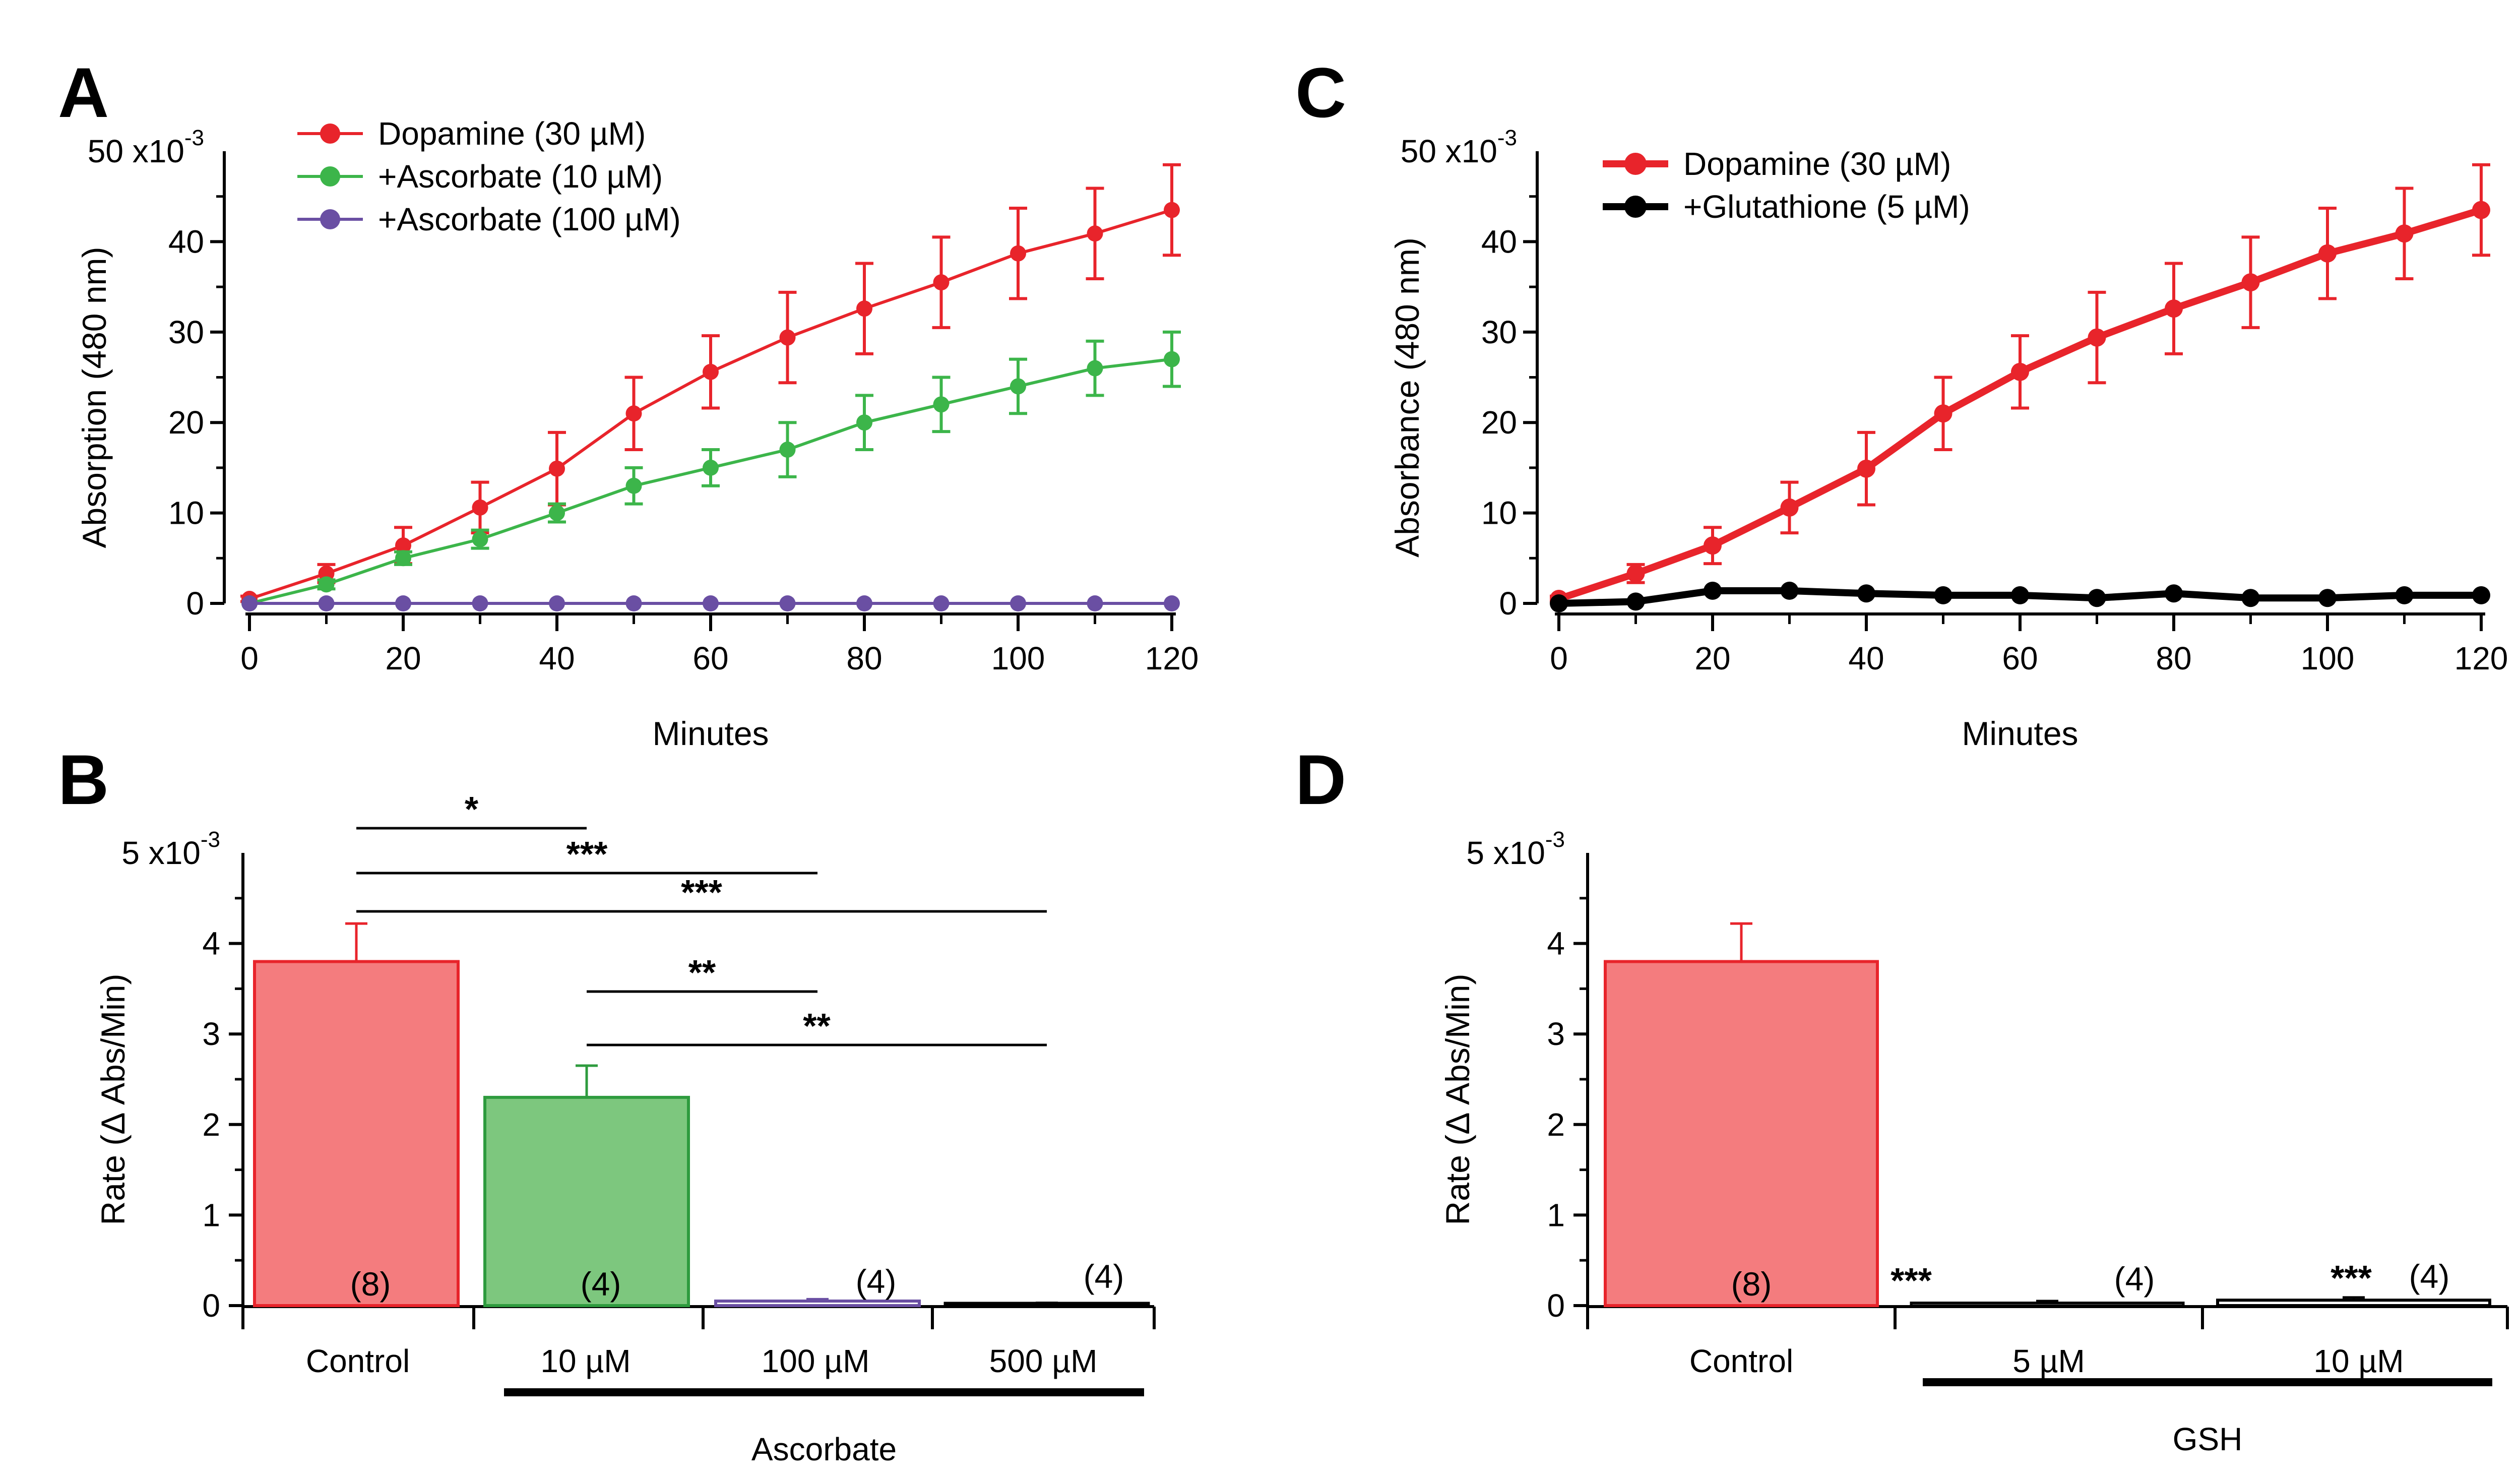 This screenshot has width=2520, height=1480. I want to click on x-tick-label: 60, so click(2020, 658).